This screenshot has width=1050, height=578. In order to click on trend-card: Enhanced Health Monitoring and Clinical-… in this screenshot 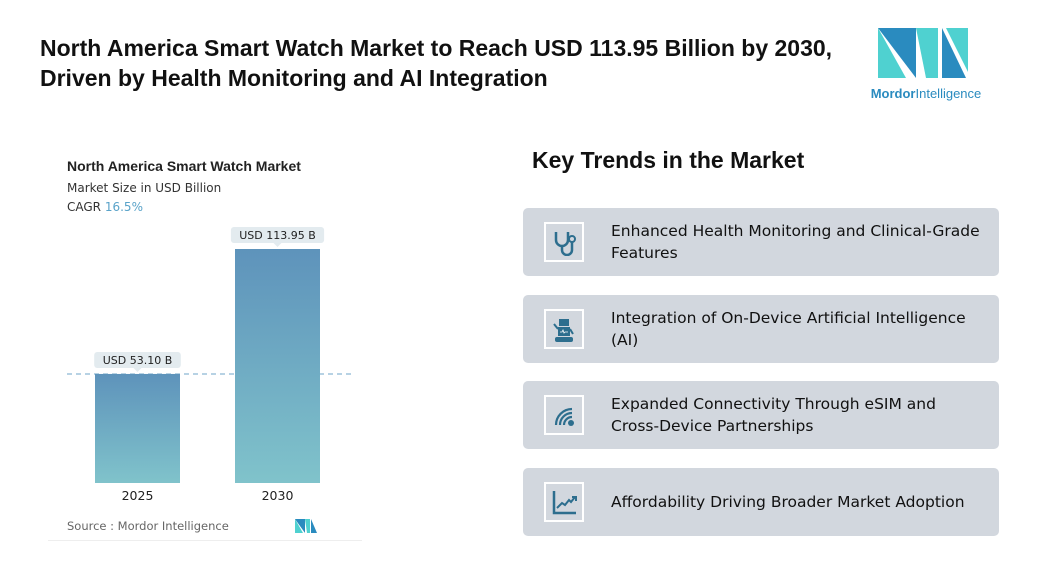, I will do `click(761, 242)`.